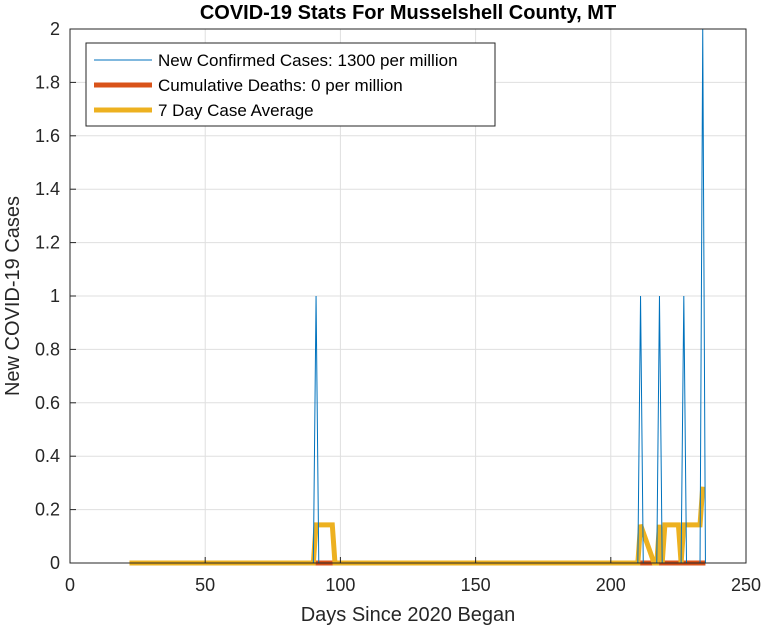  What do you see at coordinates (47, 456) in the screenshot?
I see `y-tick-label: 0.4` at bounding box center [47, 456].